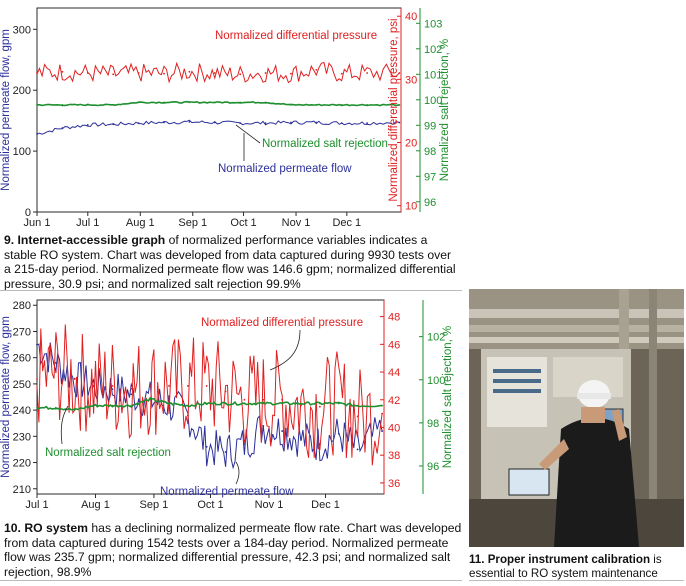  Describe the element at coordinates (22, 30) in the screenshot. I see `chart-9-y-tick-label: 300` at that location.